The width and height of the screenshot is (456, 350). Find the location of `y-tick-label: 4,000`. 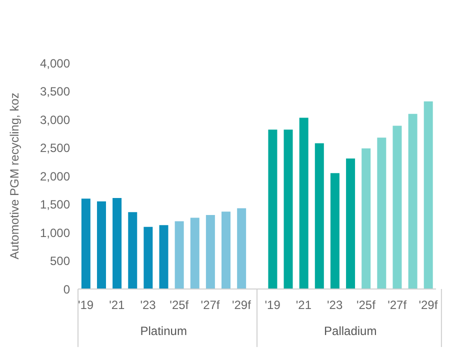

y-tick-label: 4,000 is located at coordinates (55, 63).